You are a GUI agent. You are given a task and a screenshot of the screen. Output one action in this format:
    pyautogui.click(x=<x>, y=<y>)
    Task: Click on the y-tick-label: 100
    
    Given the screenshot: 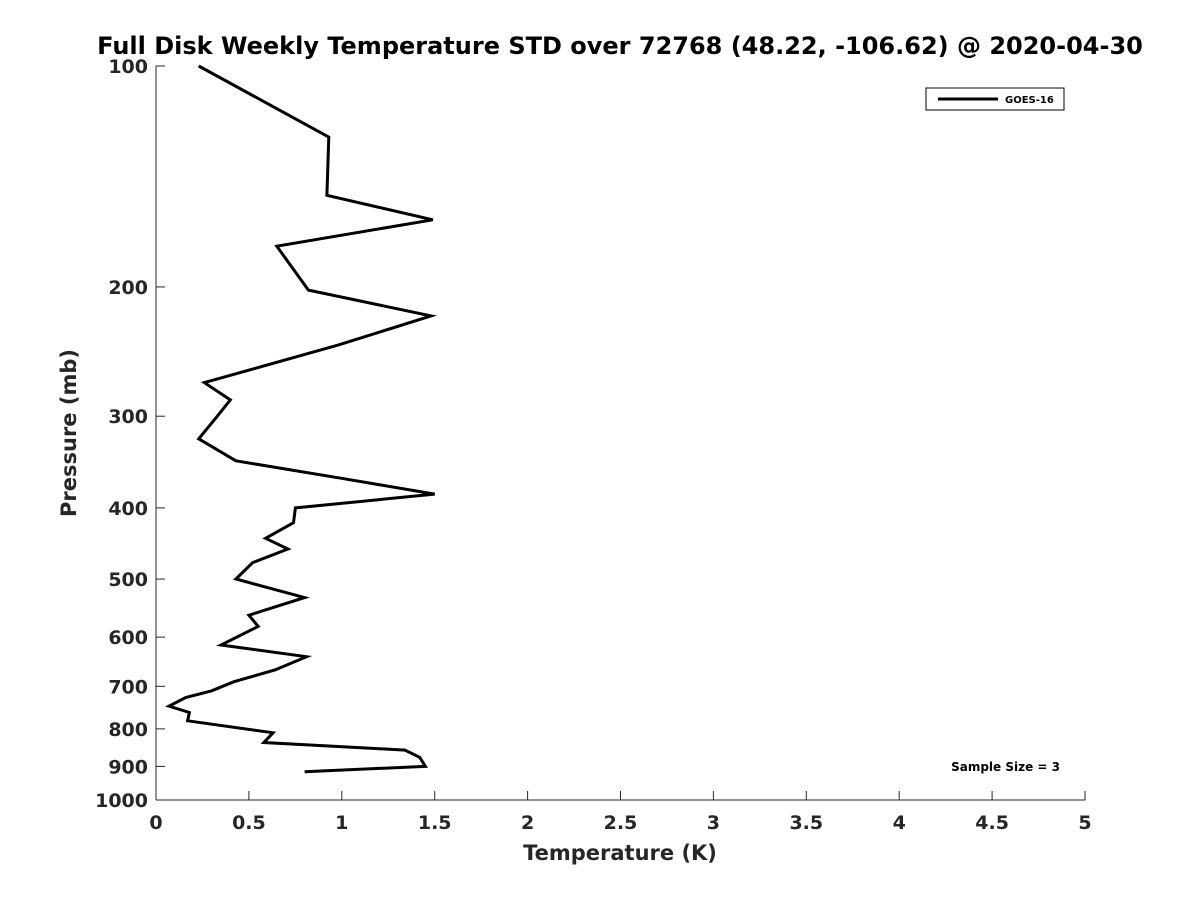 What is the action you would take?
    pyautogui.click(x=128, y=67)
    